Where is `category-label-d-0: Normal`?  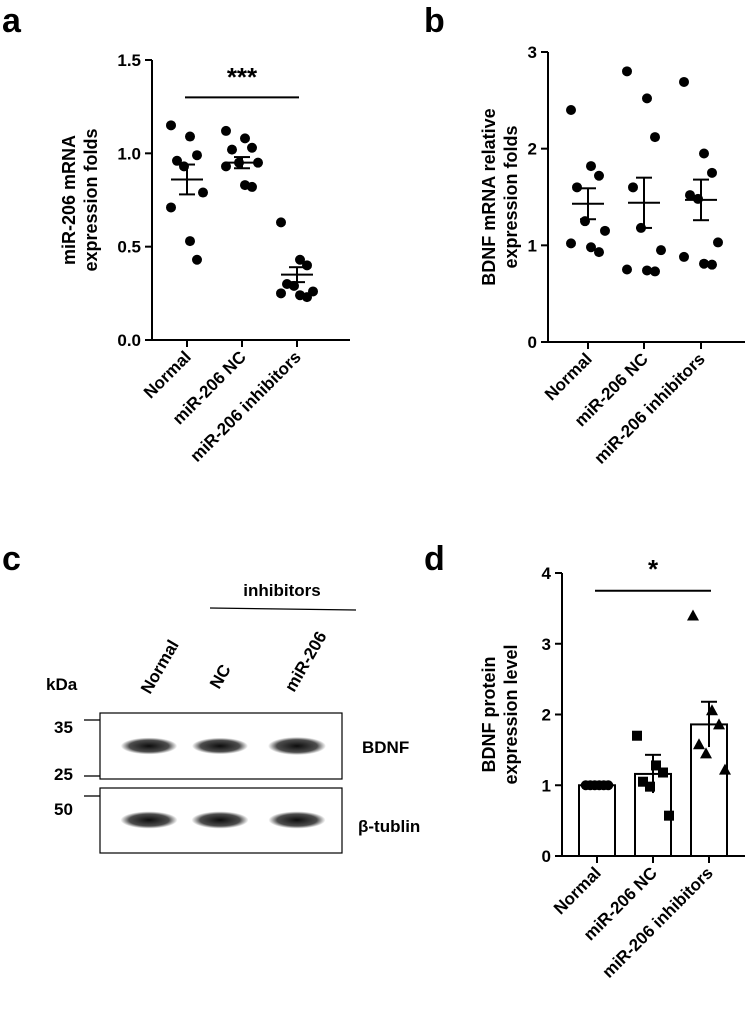
category-label-d-0: Normal is located at coordinates (577, 890).